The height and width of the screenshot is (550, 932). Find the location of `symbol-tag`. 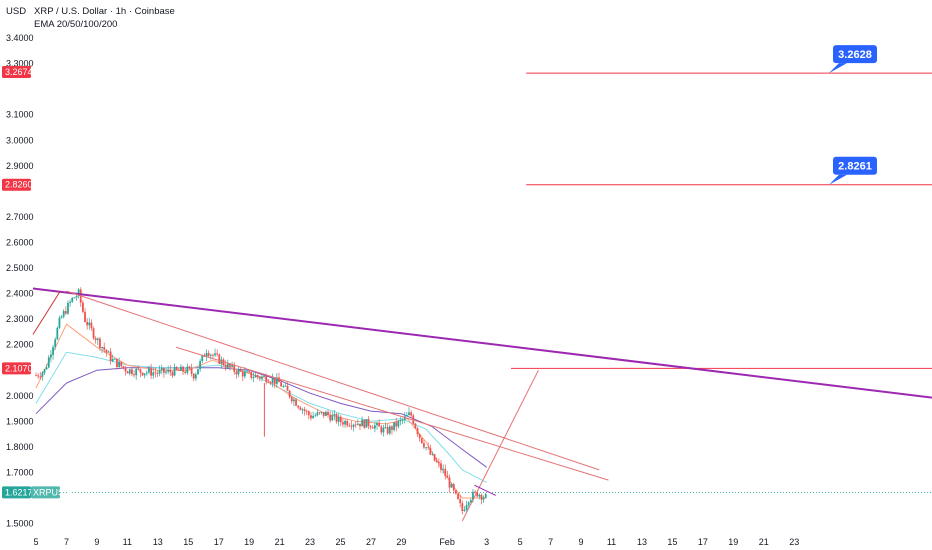

symbol-tag is located at coordinates (45, 492).